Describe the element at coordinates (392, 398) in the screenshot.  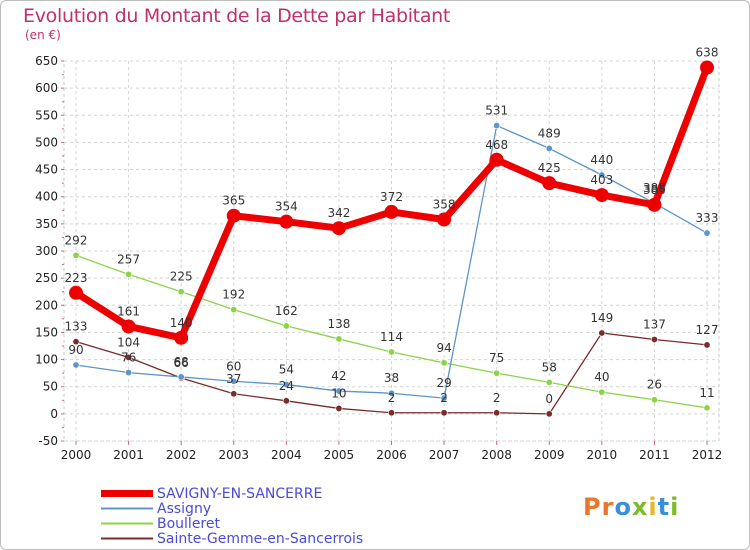
I see `data-label-3: 2` at that location.